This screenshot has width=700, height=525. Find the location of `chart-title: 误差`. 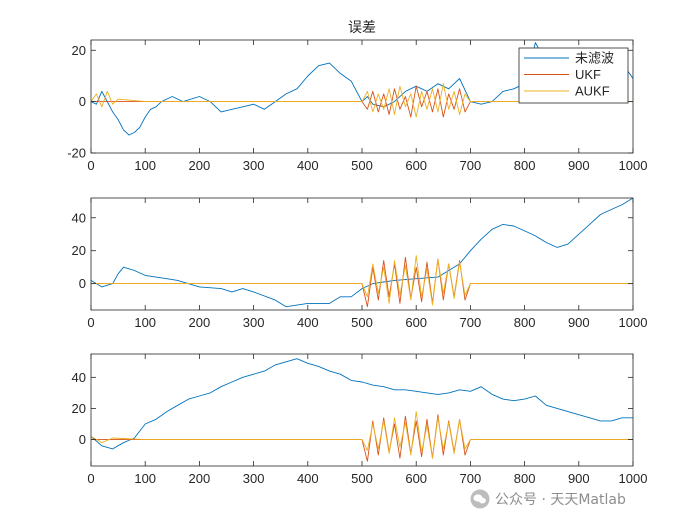

chart-title: 误差 is located at coordinates (362, 27).